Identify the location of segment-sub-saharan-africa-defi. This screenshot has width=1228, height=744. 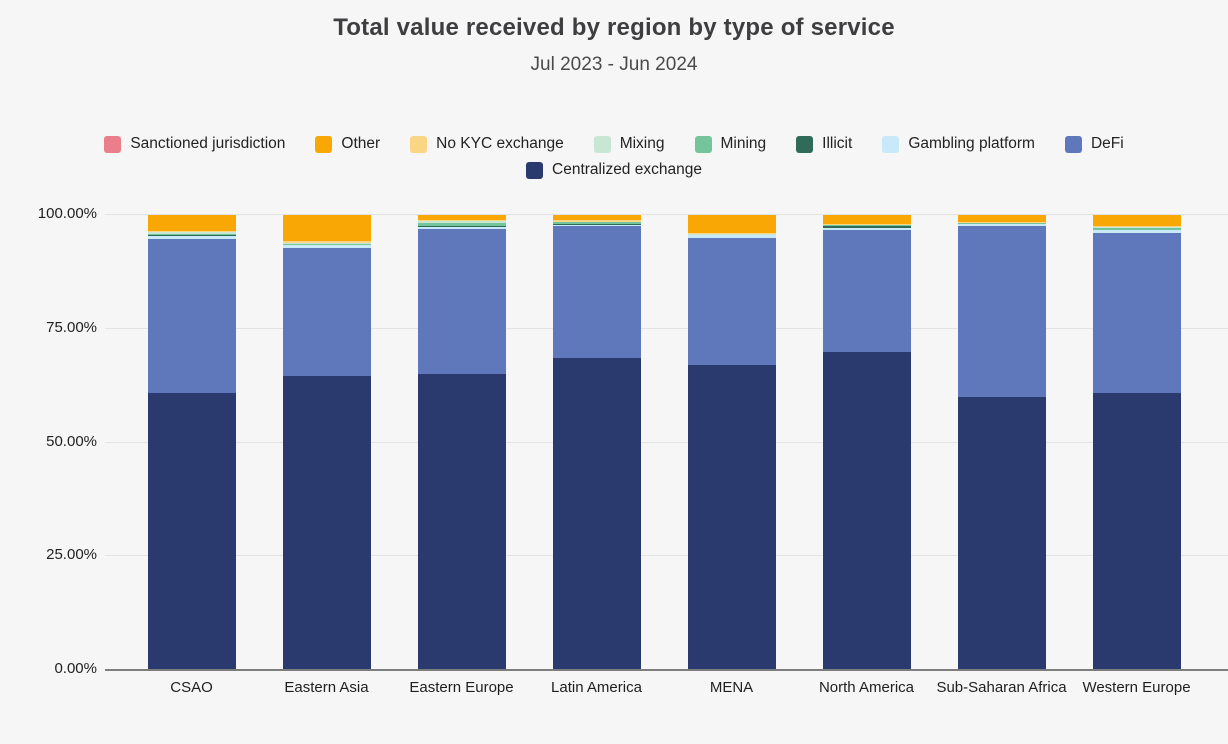
(1001, 311).